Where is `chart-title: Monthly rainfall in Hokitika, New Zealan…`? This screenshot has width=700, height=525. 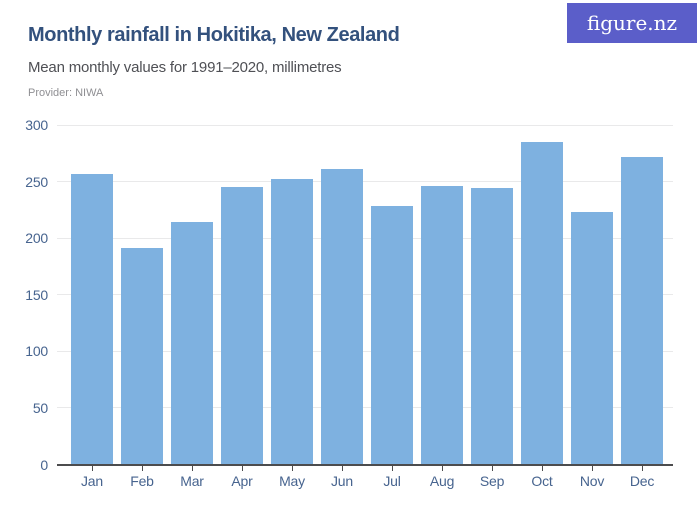 chart-title: Monthly rainfall in Hokitika, New Zealan… is located at coordinates (214, 35).